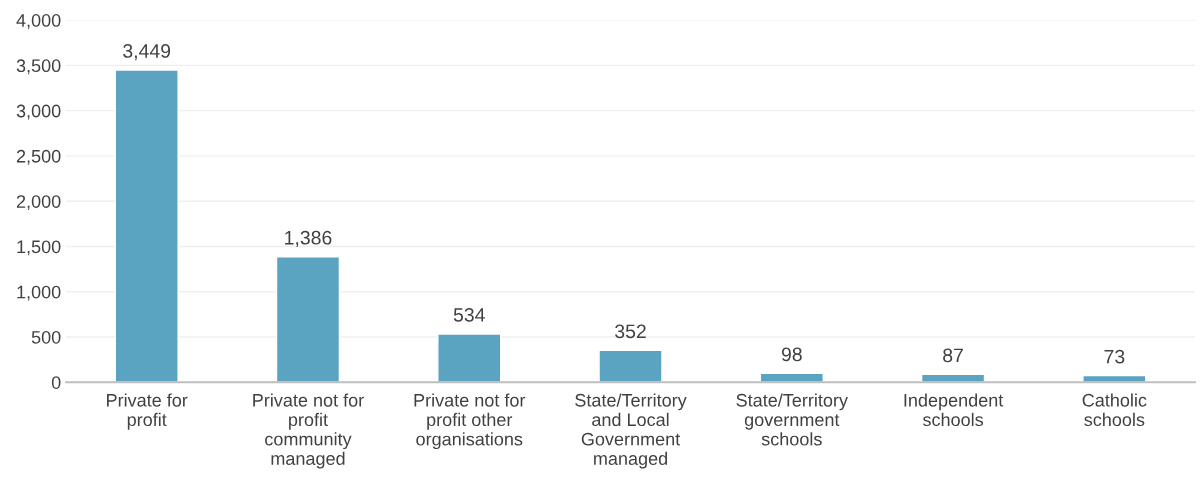  I want to click on y-tick-label: 1,500, so click(39, 248).